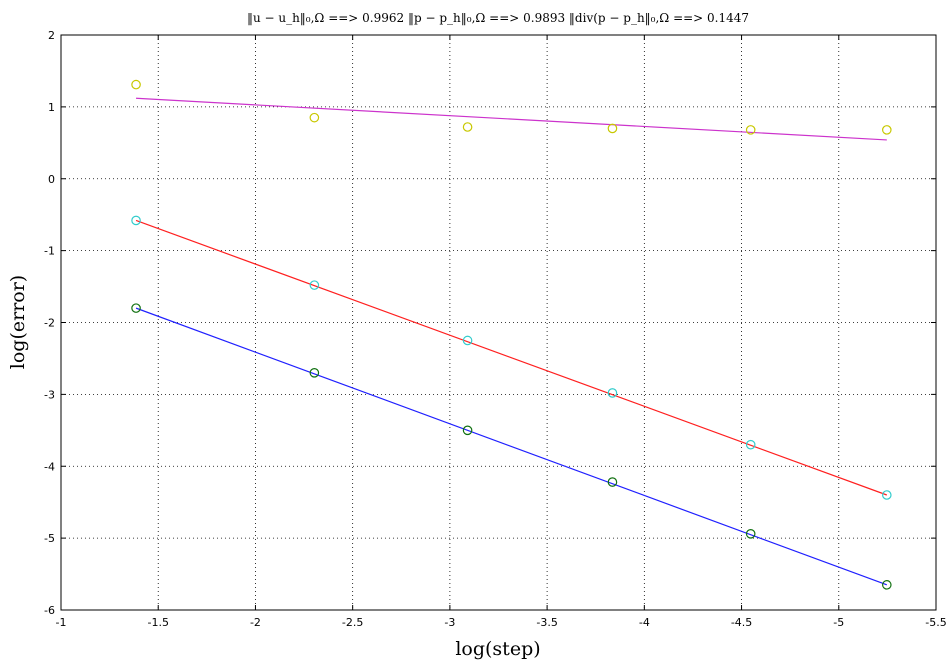  Describe the element at coordinates (935, 622) in the screenshot. I see `x-tick-label: -5.5` at that location.